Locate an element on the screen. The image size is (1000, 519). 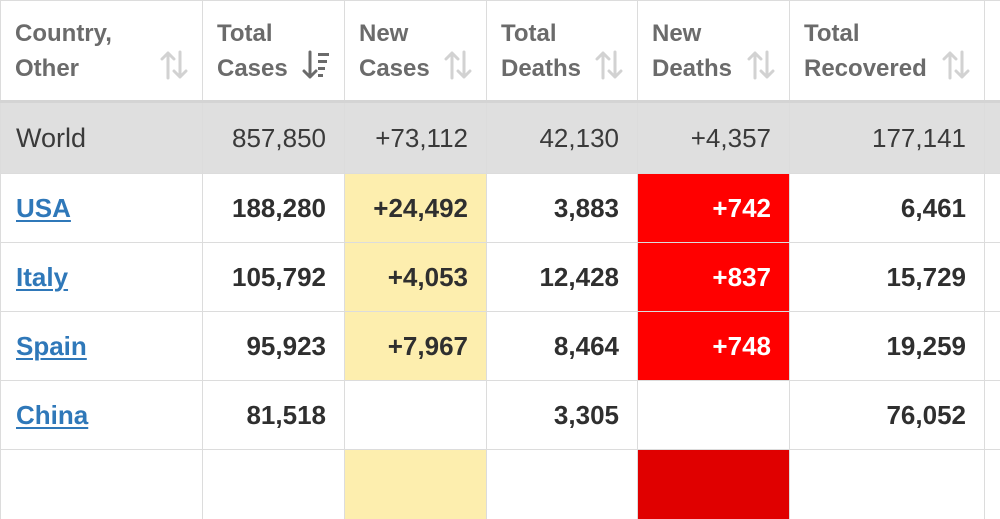
table-row: Italy 105,792 +4,053 12,428 +837 15,729 is located at coordinates (500, 277).